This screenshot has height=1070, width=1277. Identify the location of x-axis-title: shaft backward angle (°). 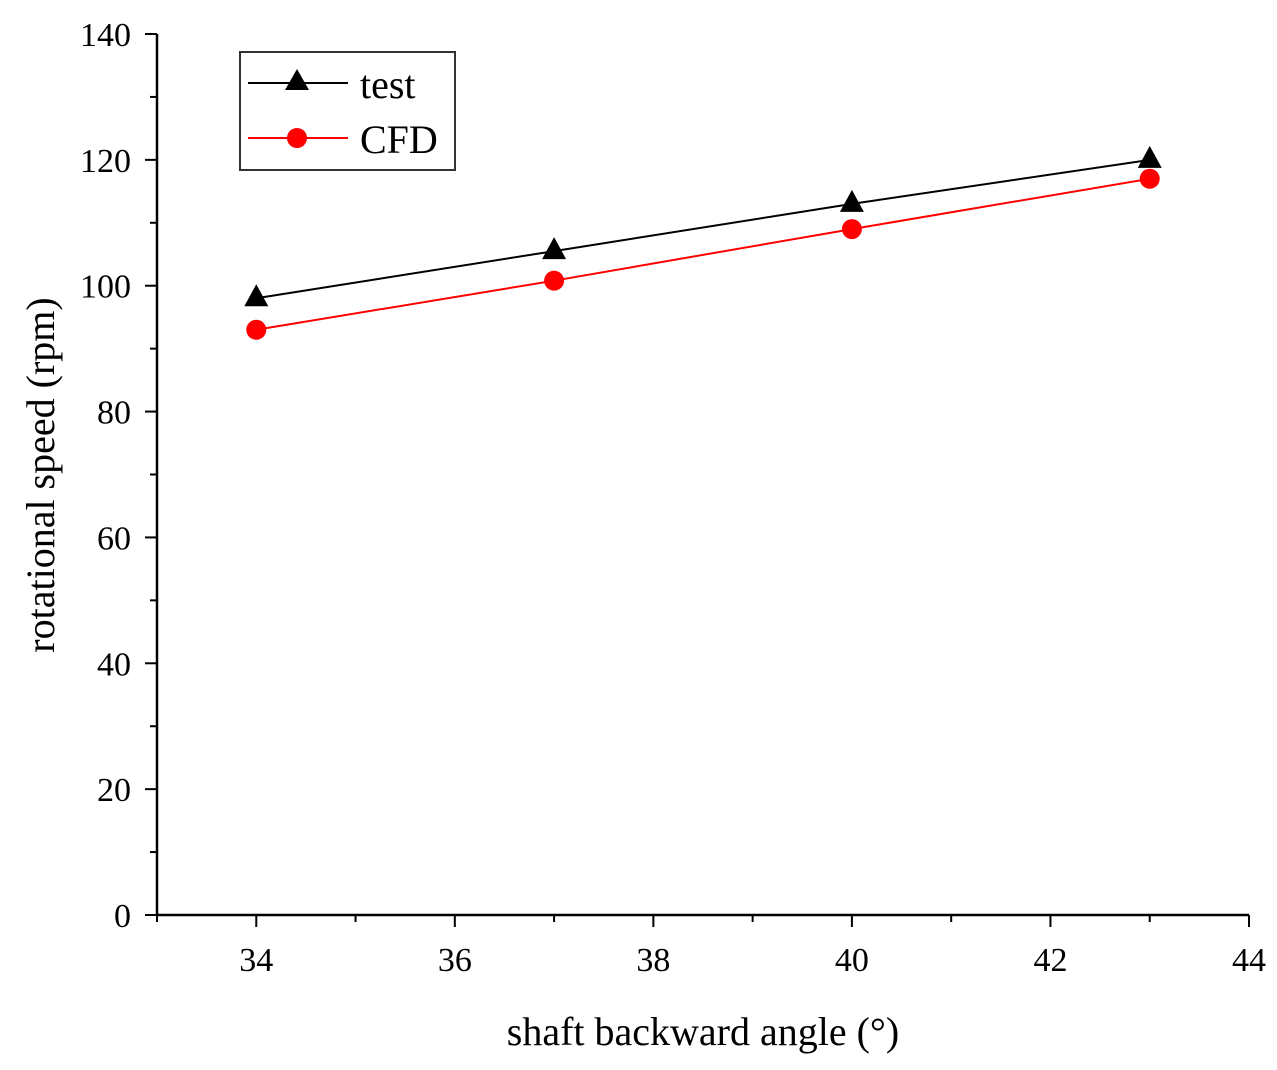
(703, 1031).